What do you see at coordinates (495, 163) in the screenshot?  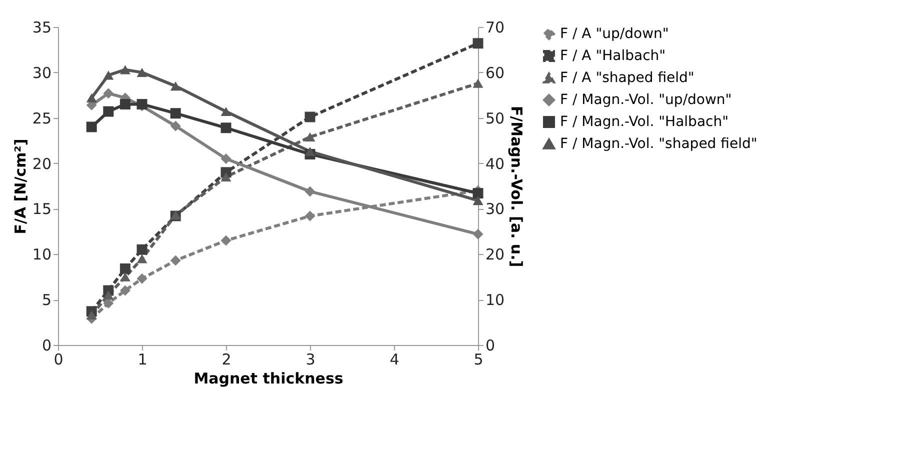 I see `y2-tick-label: 40` at bounding box center [495, 163].